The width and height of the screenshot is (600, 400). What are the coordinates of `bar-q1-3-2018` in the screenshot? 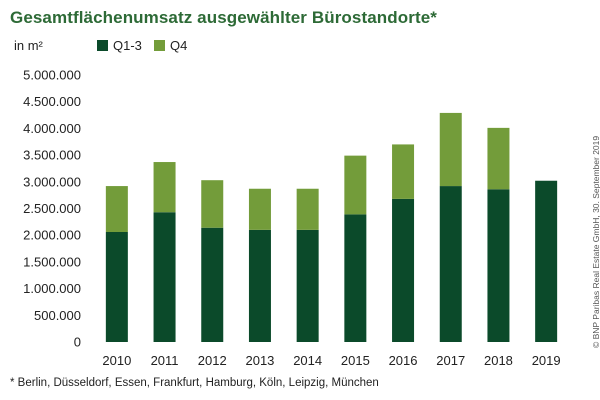 It's located at (498, 265).